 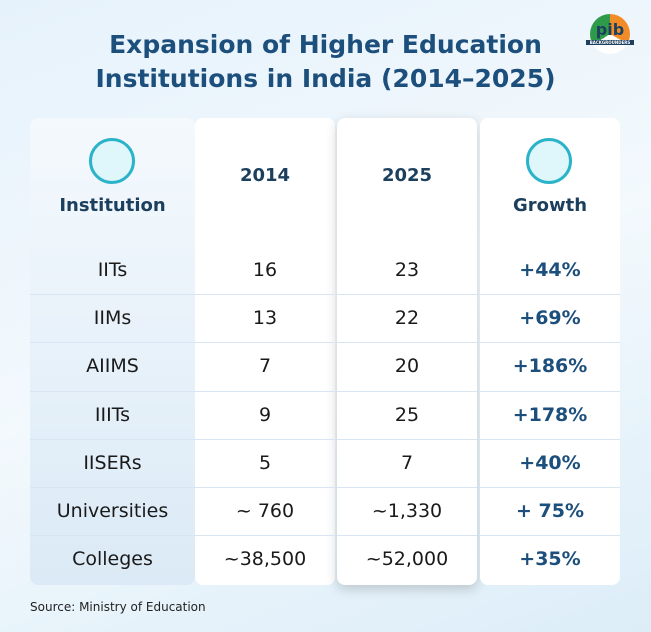 I want to click on cell-value: + 75%, so click(x=549, y=511).